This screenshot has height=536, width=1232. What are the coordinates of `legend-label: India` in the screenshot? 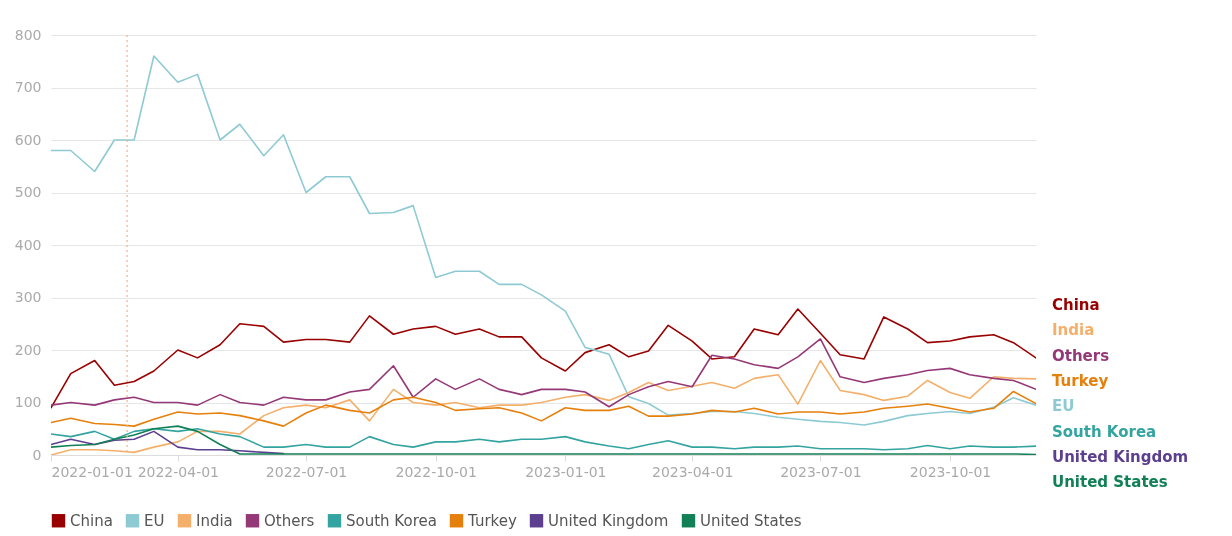 It's located at (214, 520).